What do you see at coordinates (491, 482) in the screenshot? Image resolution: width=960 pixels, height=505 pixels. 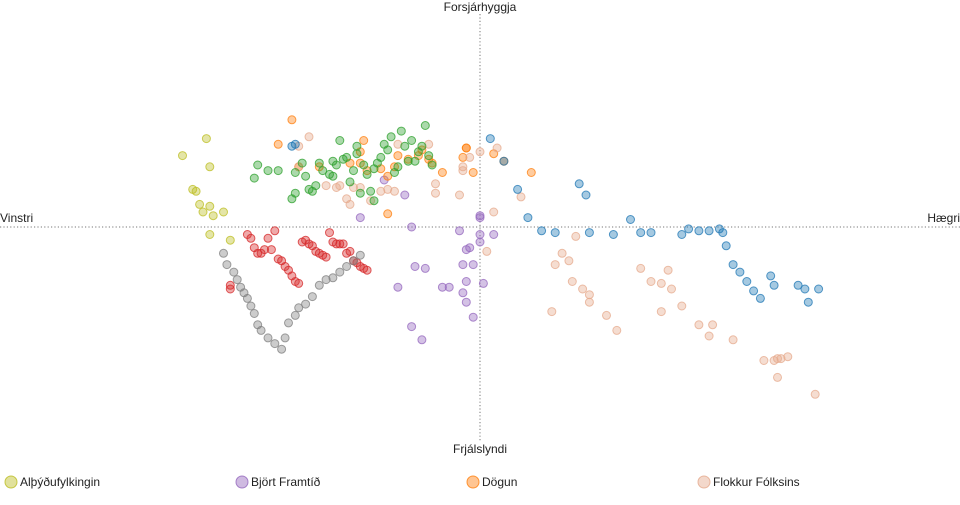 I see `legend-item-2: Dögun` at bounding box center [491, 482].